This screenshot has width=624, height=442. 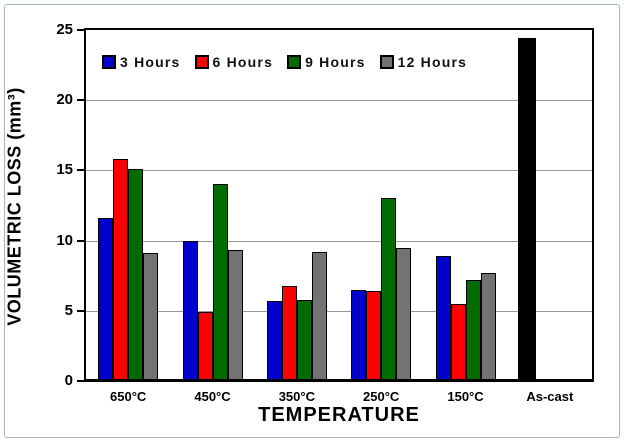 What do you see at coordinates (527, 209) in the screenshot?
I see `bar-as-cast` at bounding box center [527, 209].